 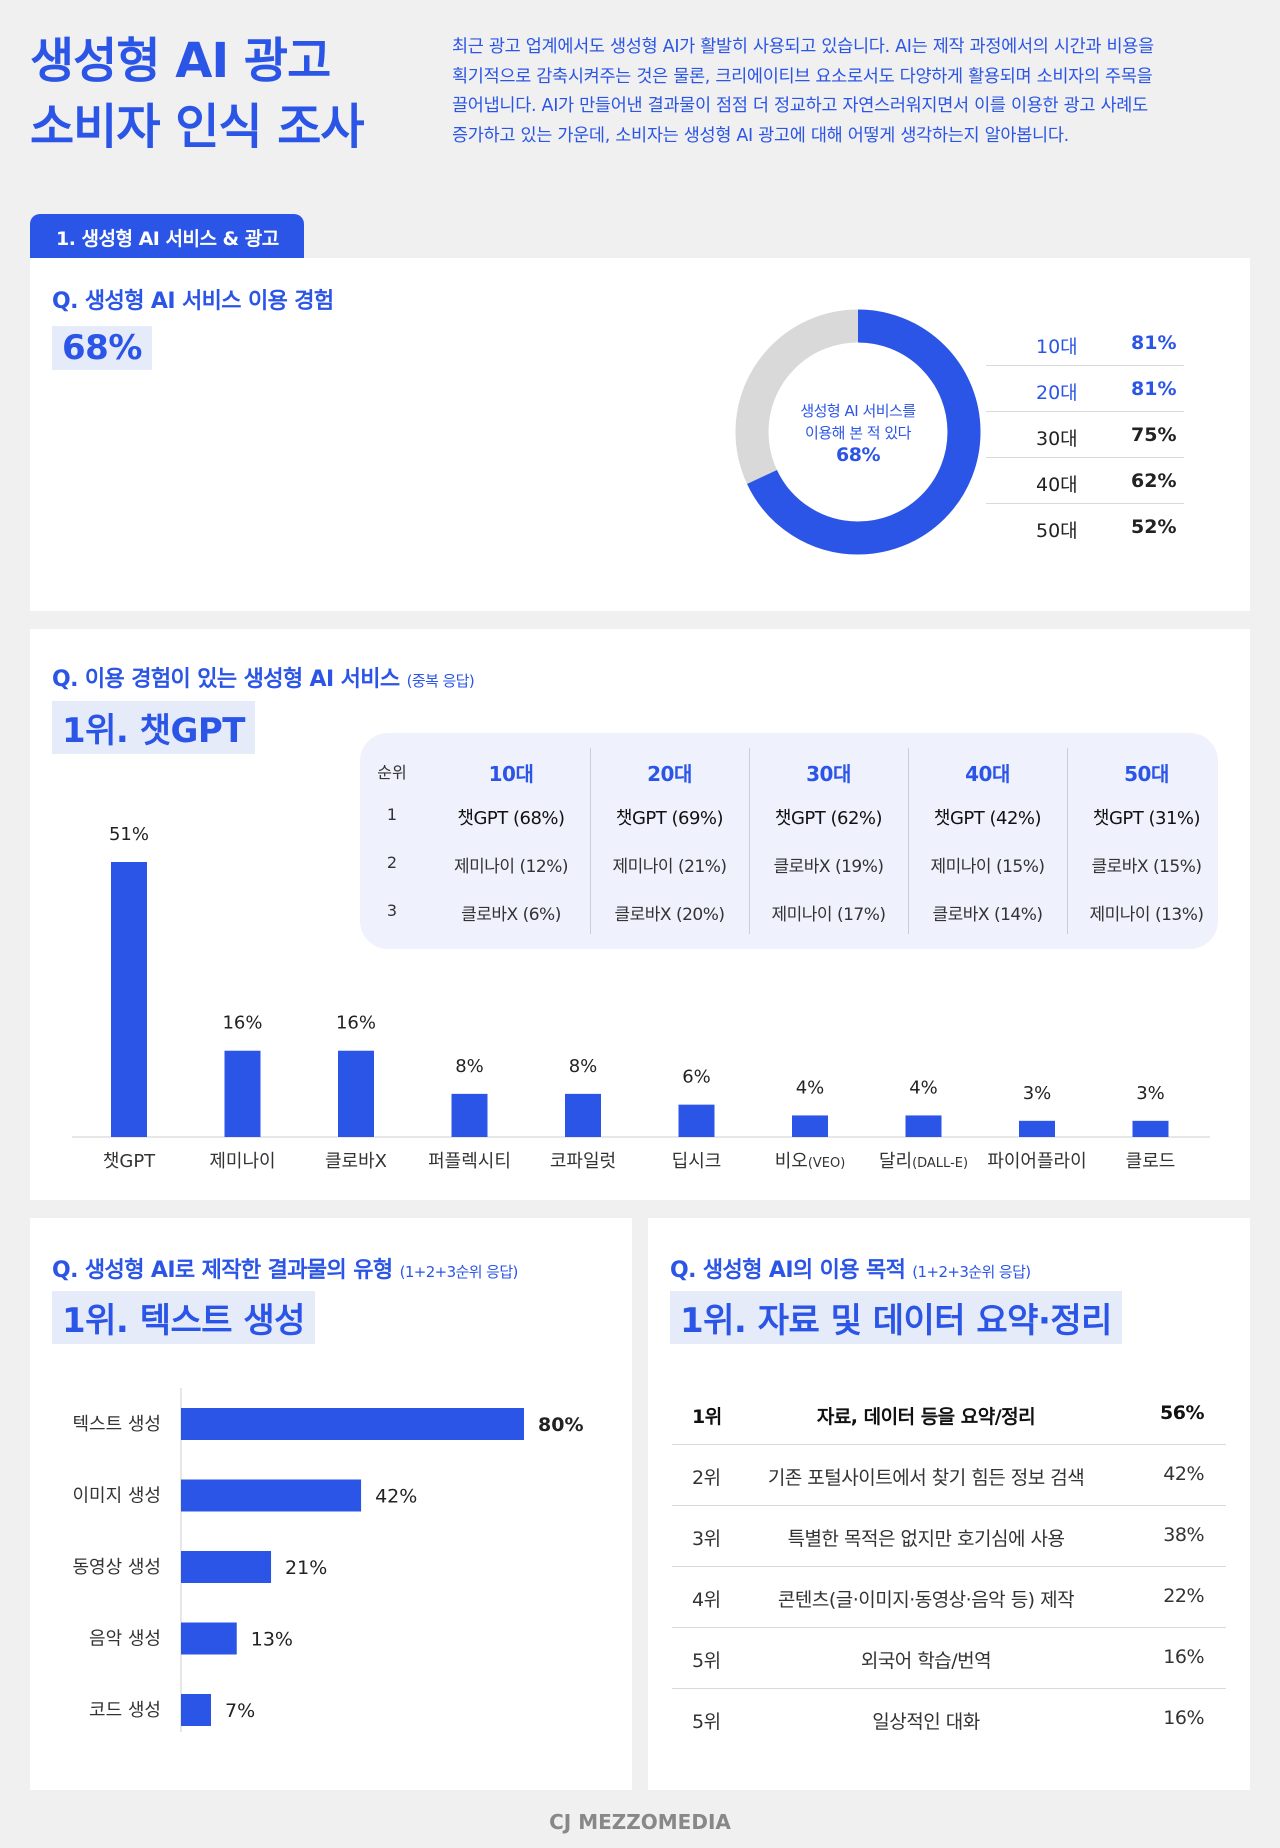 What do you see at coordinates (226, 679) in the screenshot?
I see `services-question-text: Q. 이용 경험이 있는 생성형 AI 서비스` at bounding box center [226, 679].